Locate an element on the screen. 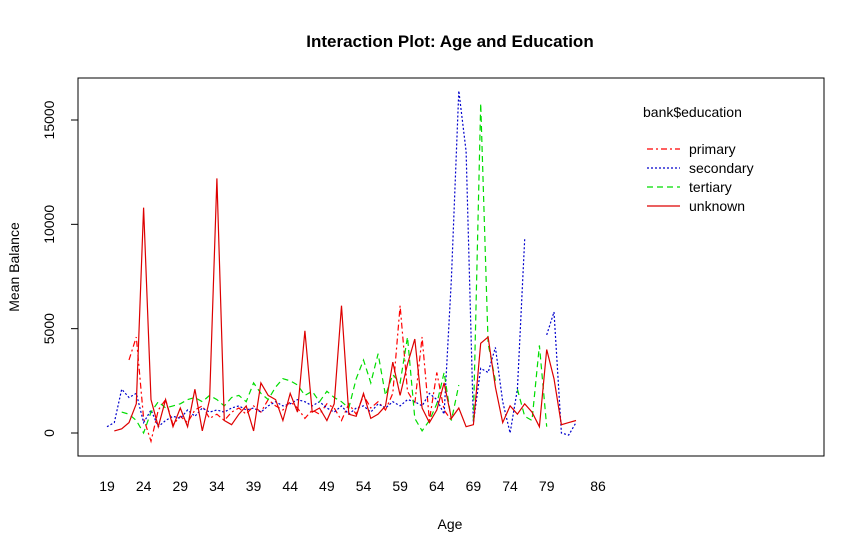 The height and width of the screenshot is (554, 865). x-tick-label: 64 is located at coordinates (437, 486).